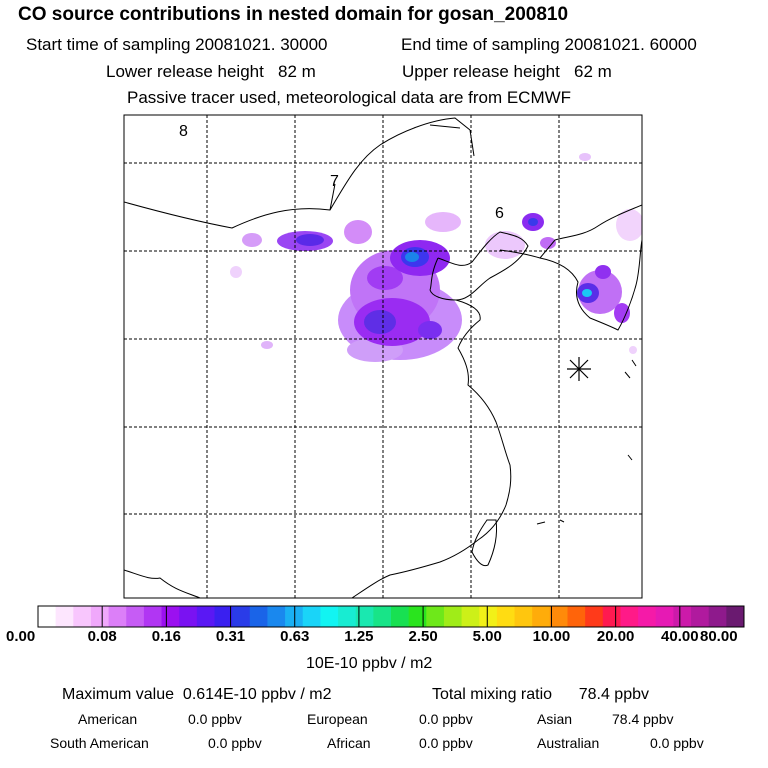 The image size is (768, 768). What do you see at coordinates (310, 240) in the screenshot?
I see `plume-west-core` at bounding box center [310, 240].